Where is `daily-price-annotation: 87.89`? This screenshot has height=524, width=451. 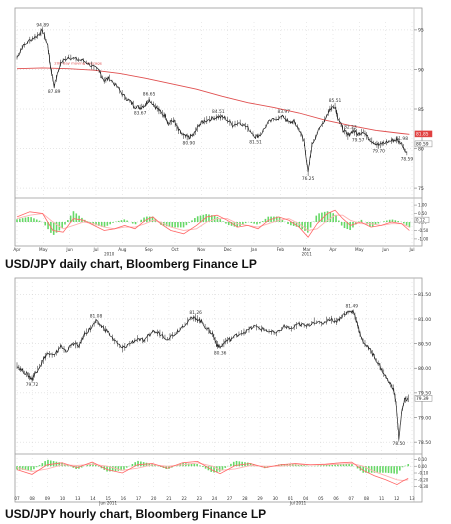
daily-price-annotation: 87.89 is located at coordinates (54, 92).